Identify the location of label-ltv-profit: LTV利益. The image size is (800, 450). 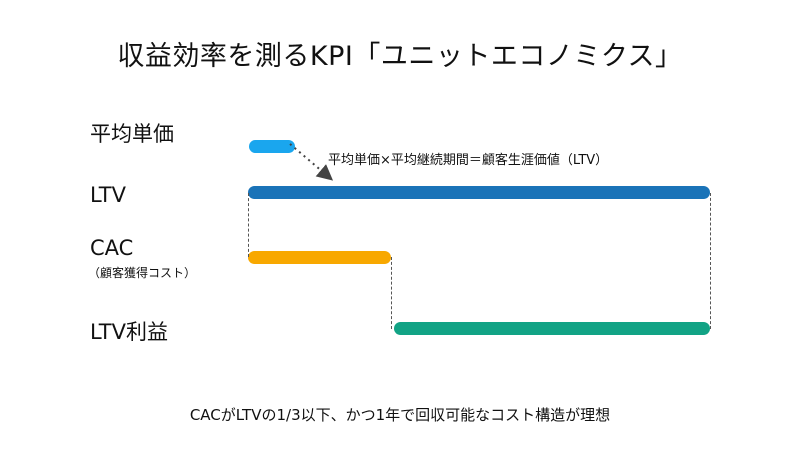
(129, 332).